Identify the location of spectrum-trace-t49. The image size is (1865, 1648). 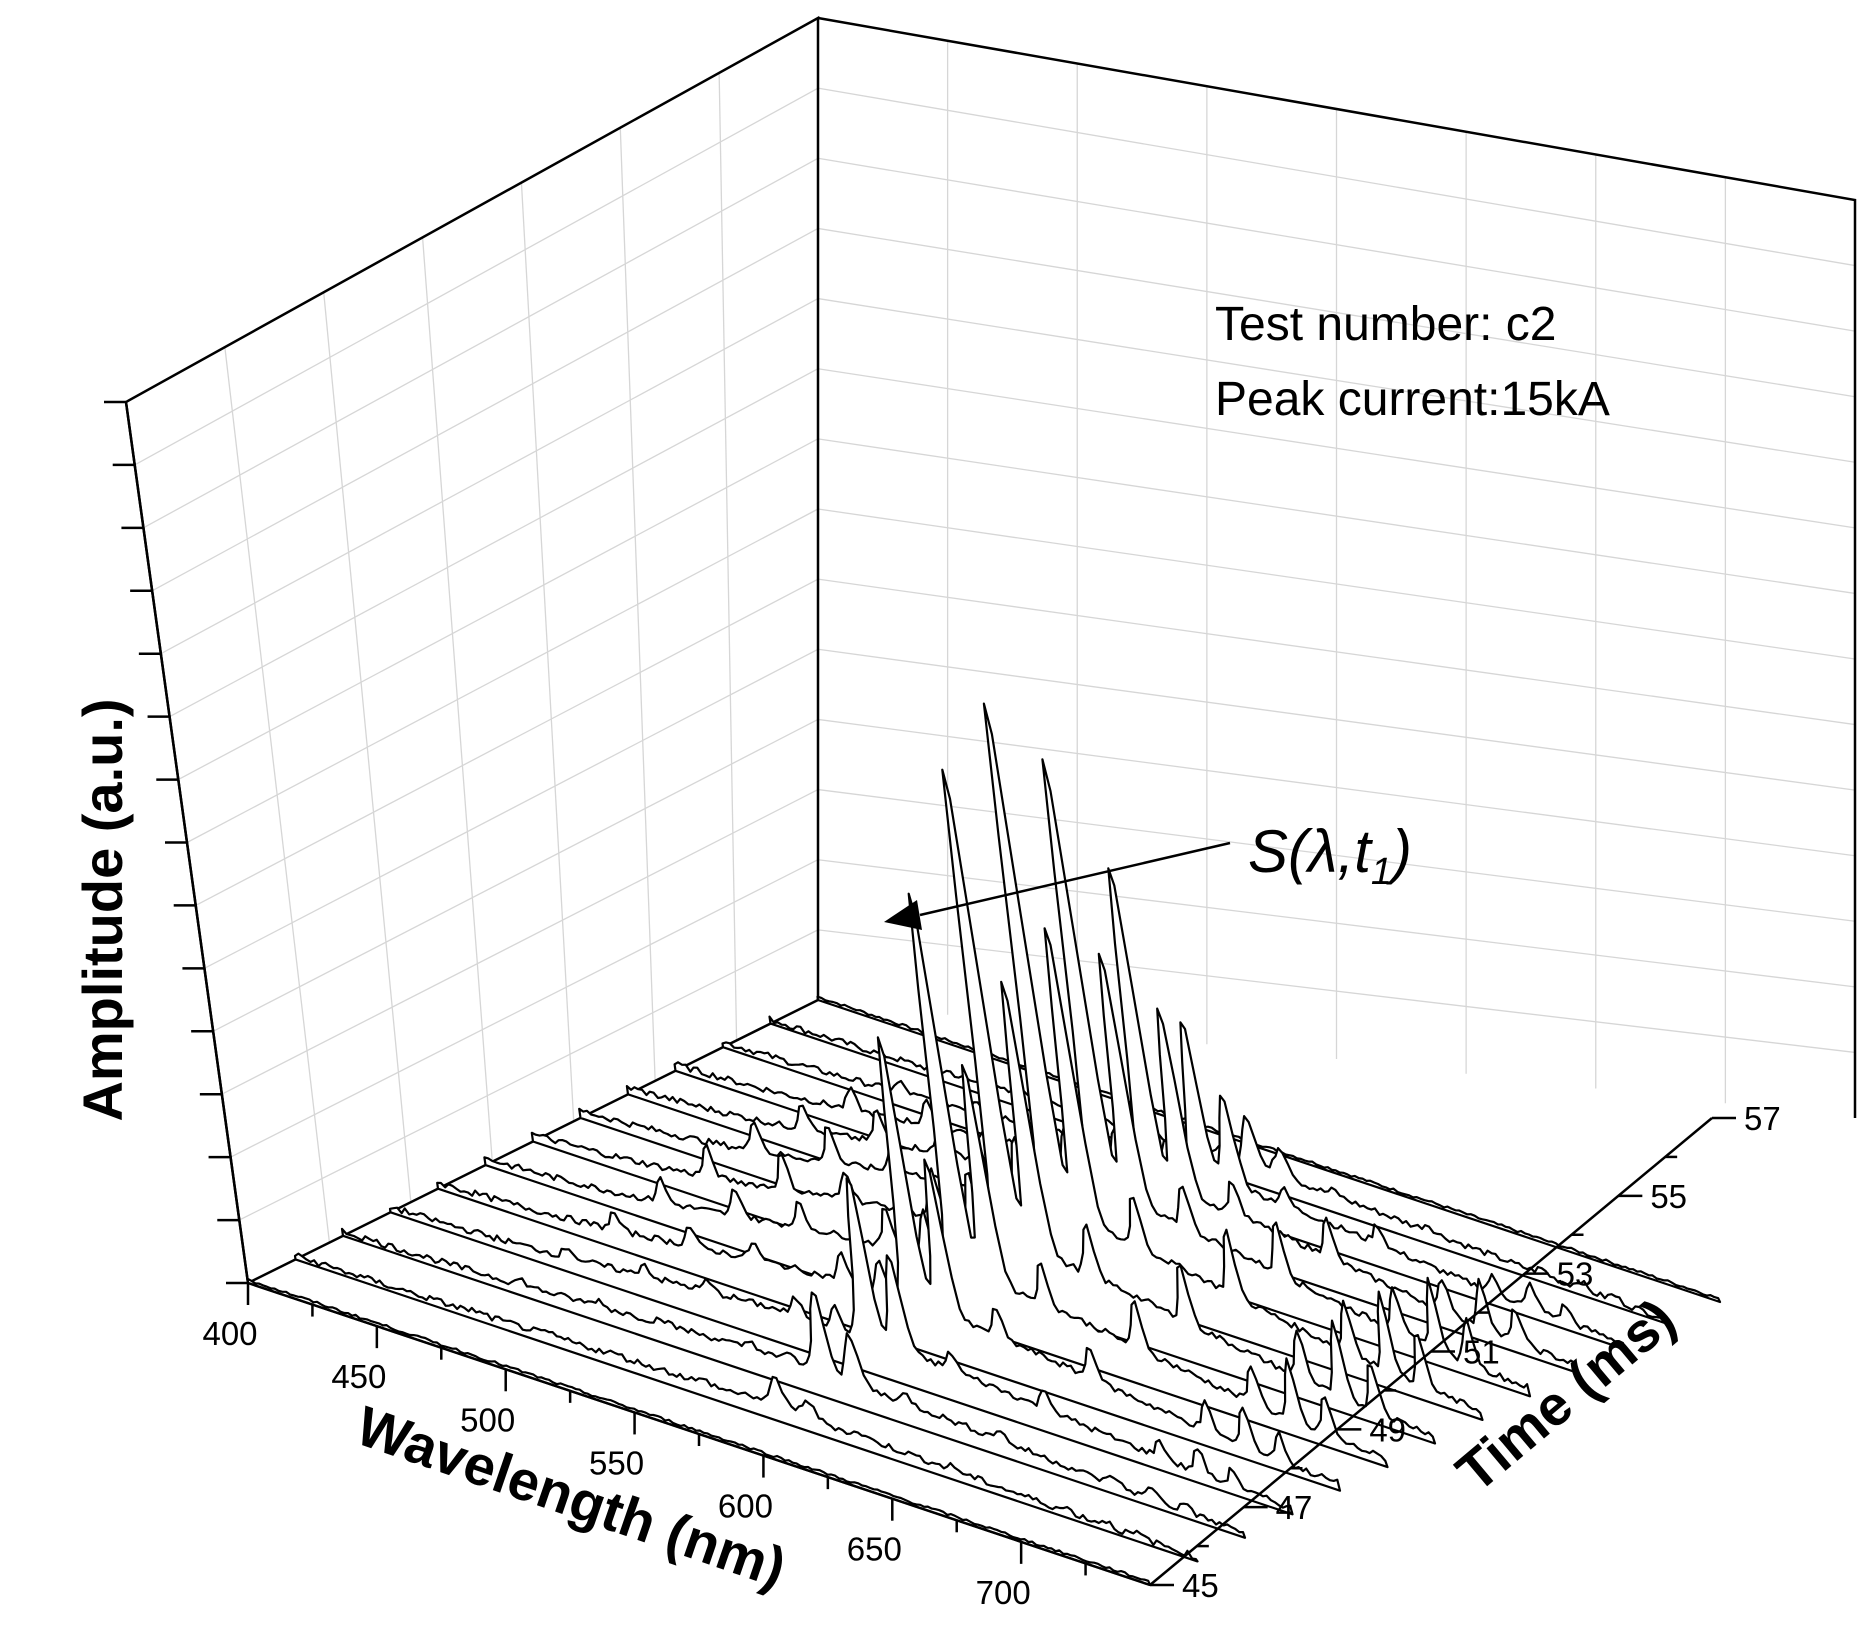
(889, 1264).